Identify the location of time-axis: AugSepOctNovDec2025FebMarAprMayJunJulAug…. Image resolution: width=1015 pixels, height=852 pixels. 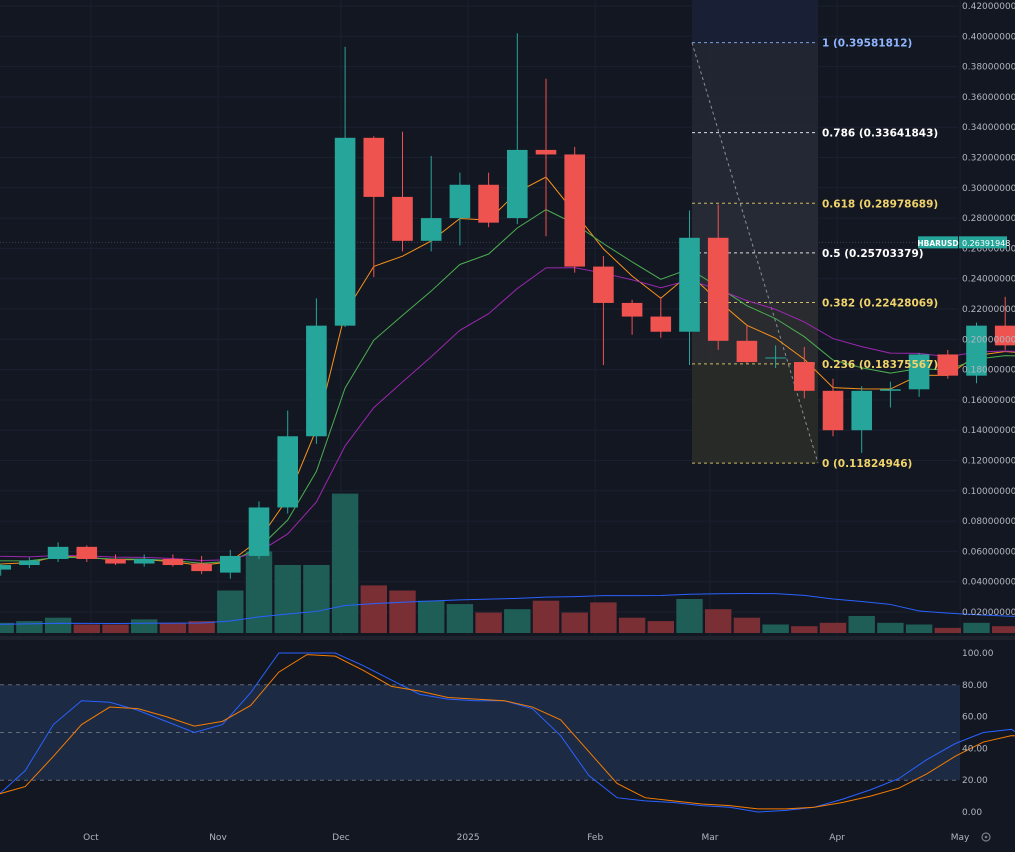
(507, 837).